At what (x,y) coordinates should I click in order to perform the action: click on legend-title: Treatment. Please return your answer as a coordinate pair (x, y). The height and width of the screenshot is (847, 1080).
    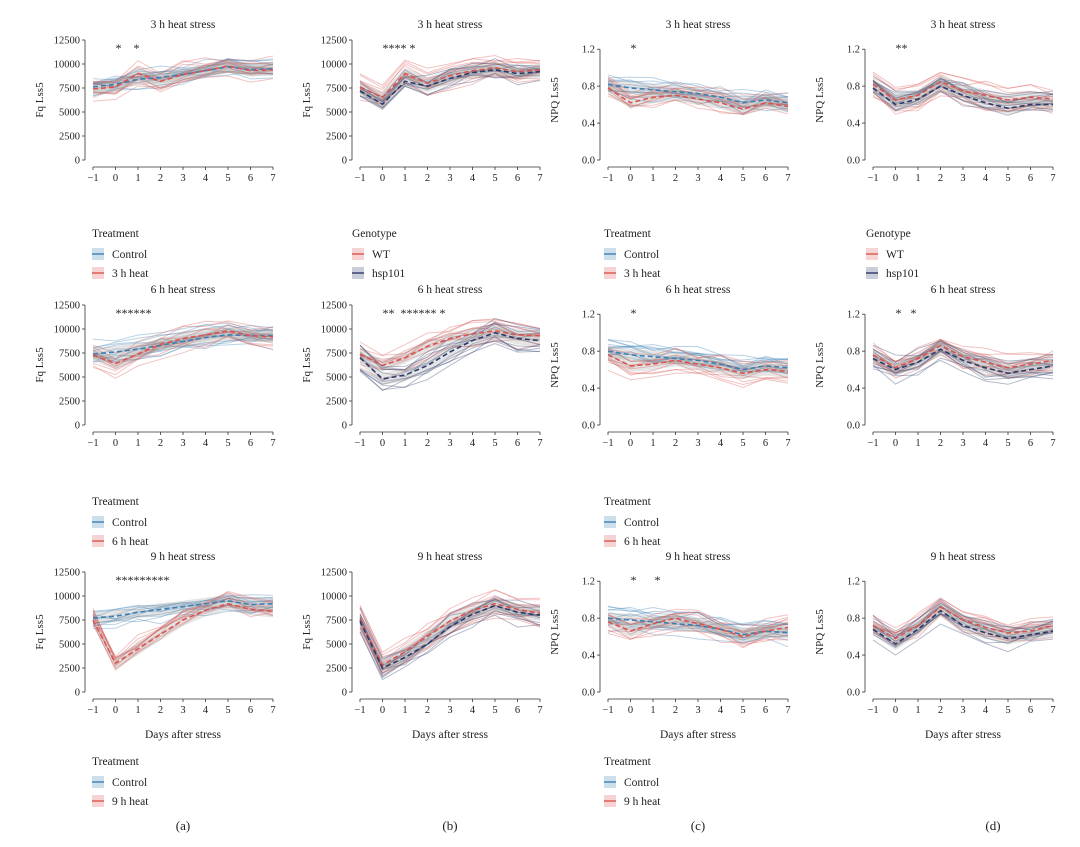
    Looking at the image, I should click on (628, 234).